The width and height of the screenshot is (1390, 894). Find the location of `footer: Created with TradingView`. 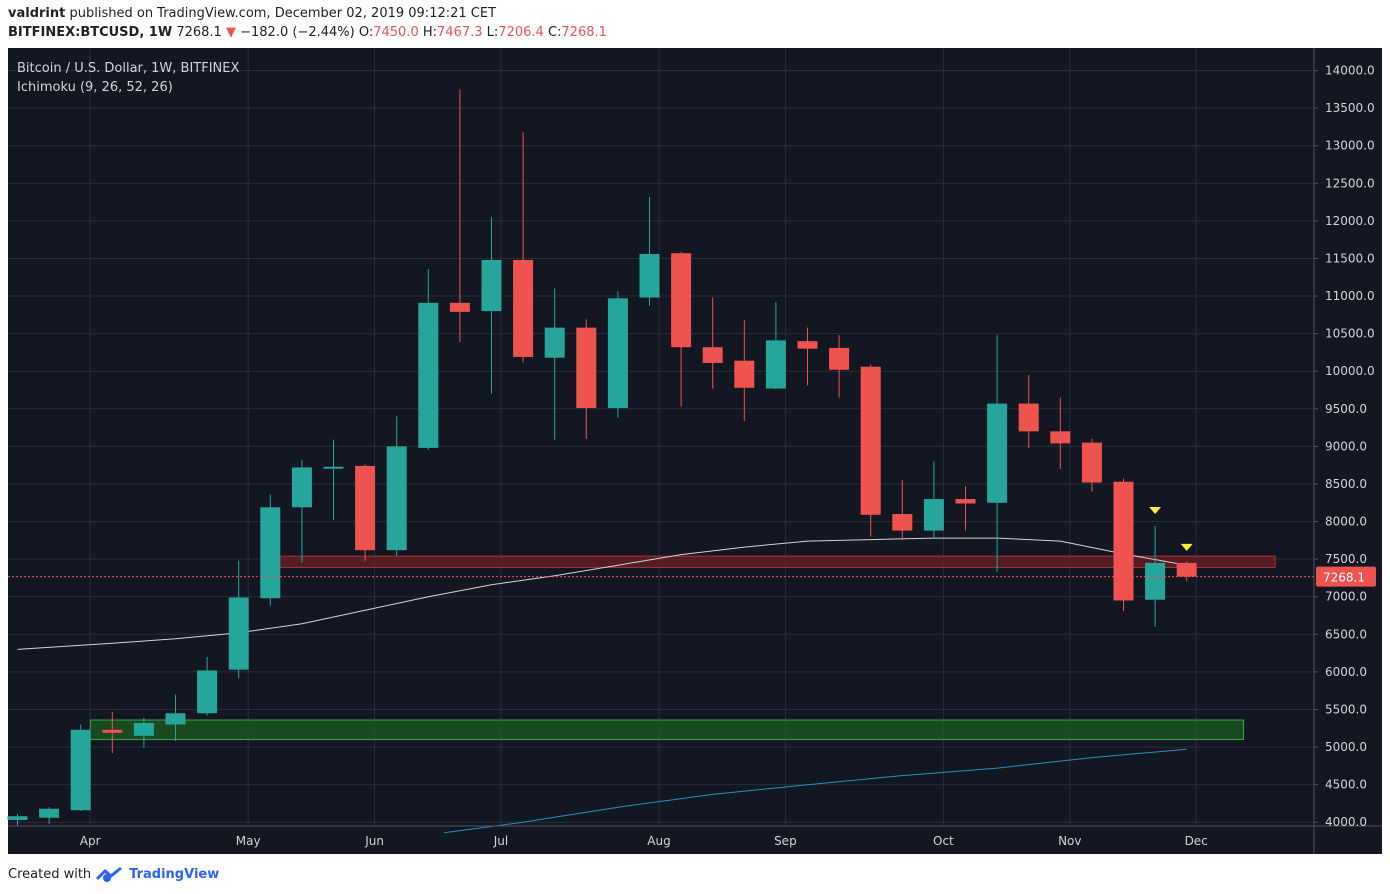

footer: Created with TradingView is located at coordinates (113, 874).